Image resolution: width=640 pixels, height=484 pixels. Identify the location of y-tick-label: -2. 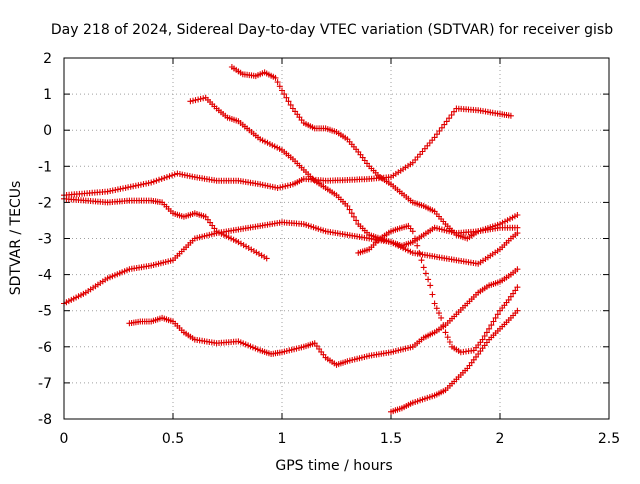
(45, 203).